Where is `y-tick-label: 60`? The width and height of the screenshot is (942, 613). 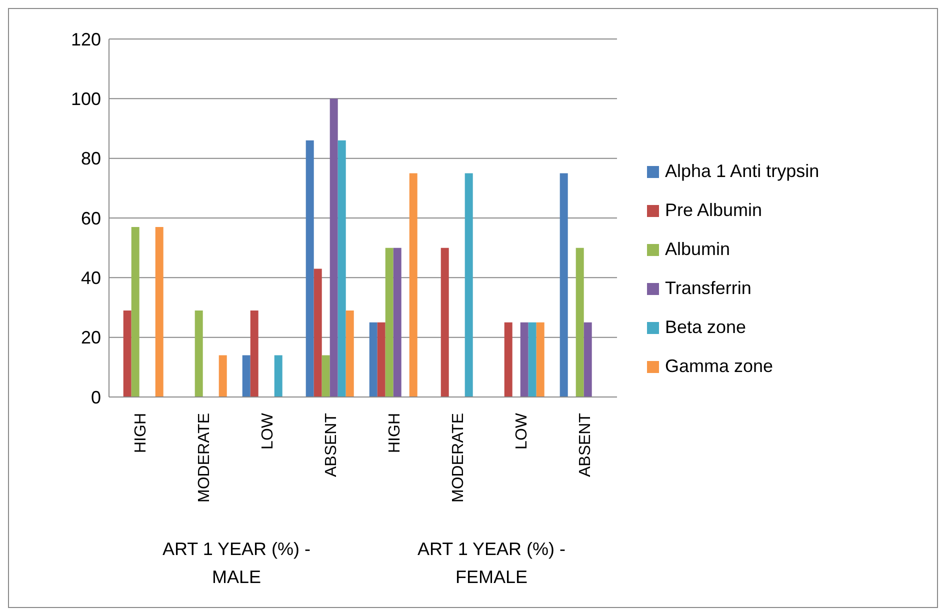 y-tick-label: 60 is located at coordinates (90, 218).